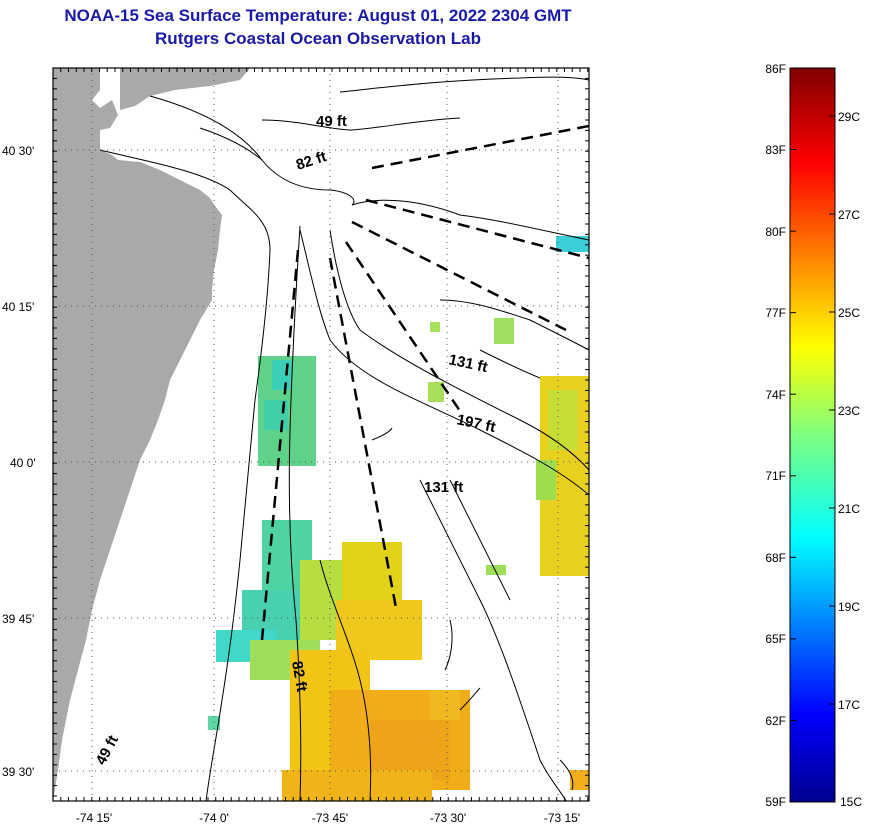  I want to click on colorbar, so click(812, 435).